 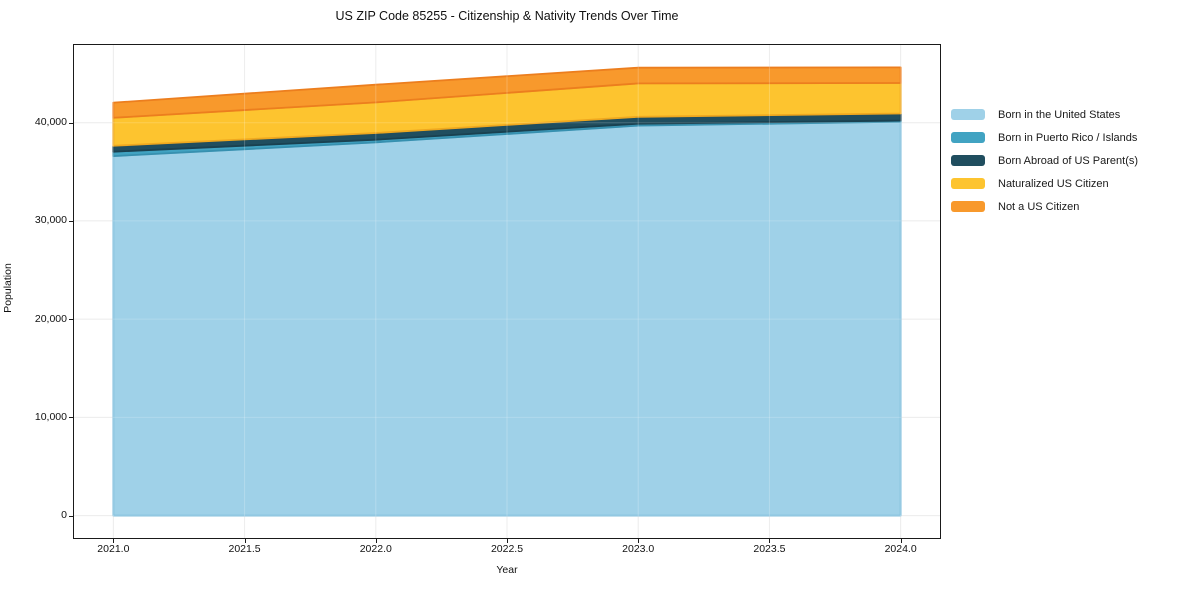 I want to click on legend-item: Naturalized US Citizen, so click(x=1044, y=183).